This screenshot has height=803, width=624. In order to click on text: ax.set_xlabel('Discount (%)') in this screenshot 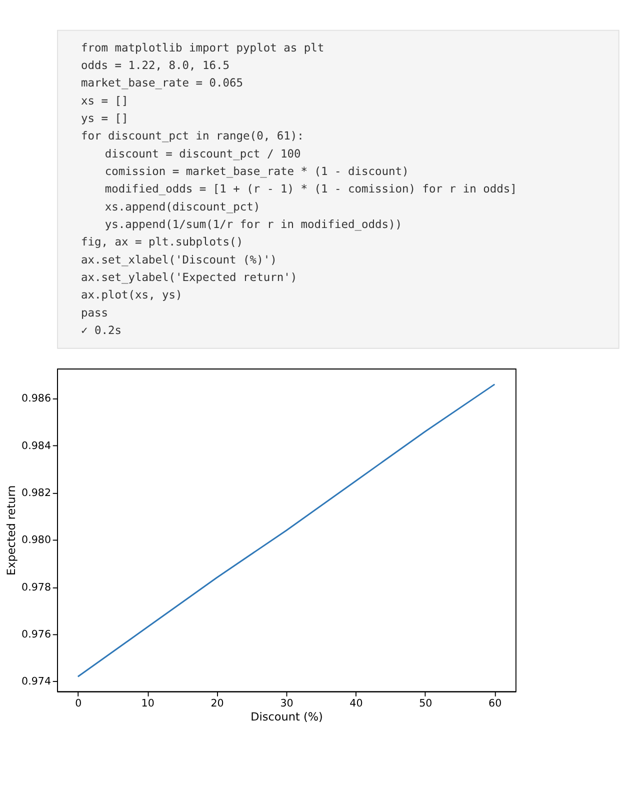, I will do `click(178, 259)`.